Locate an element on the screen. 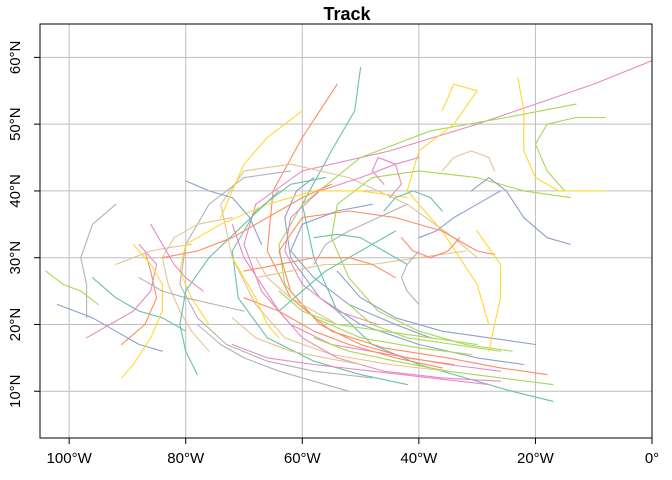  x-tick-label: 20°W is located at coordinates (536, 458).